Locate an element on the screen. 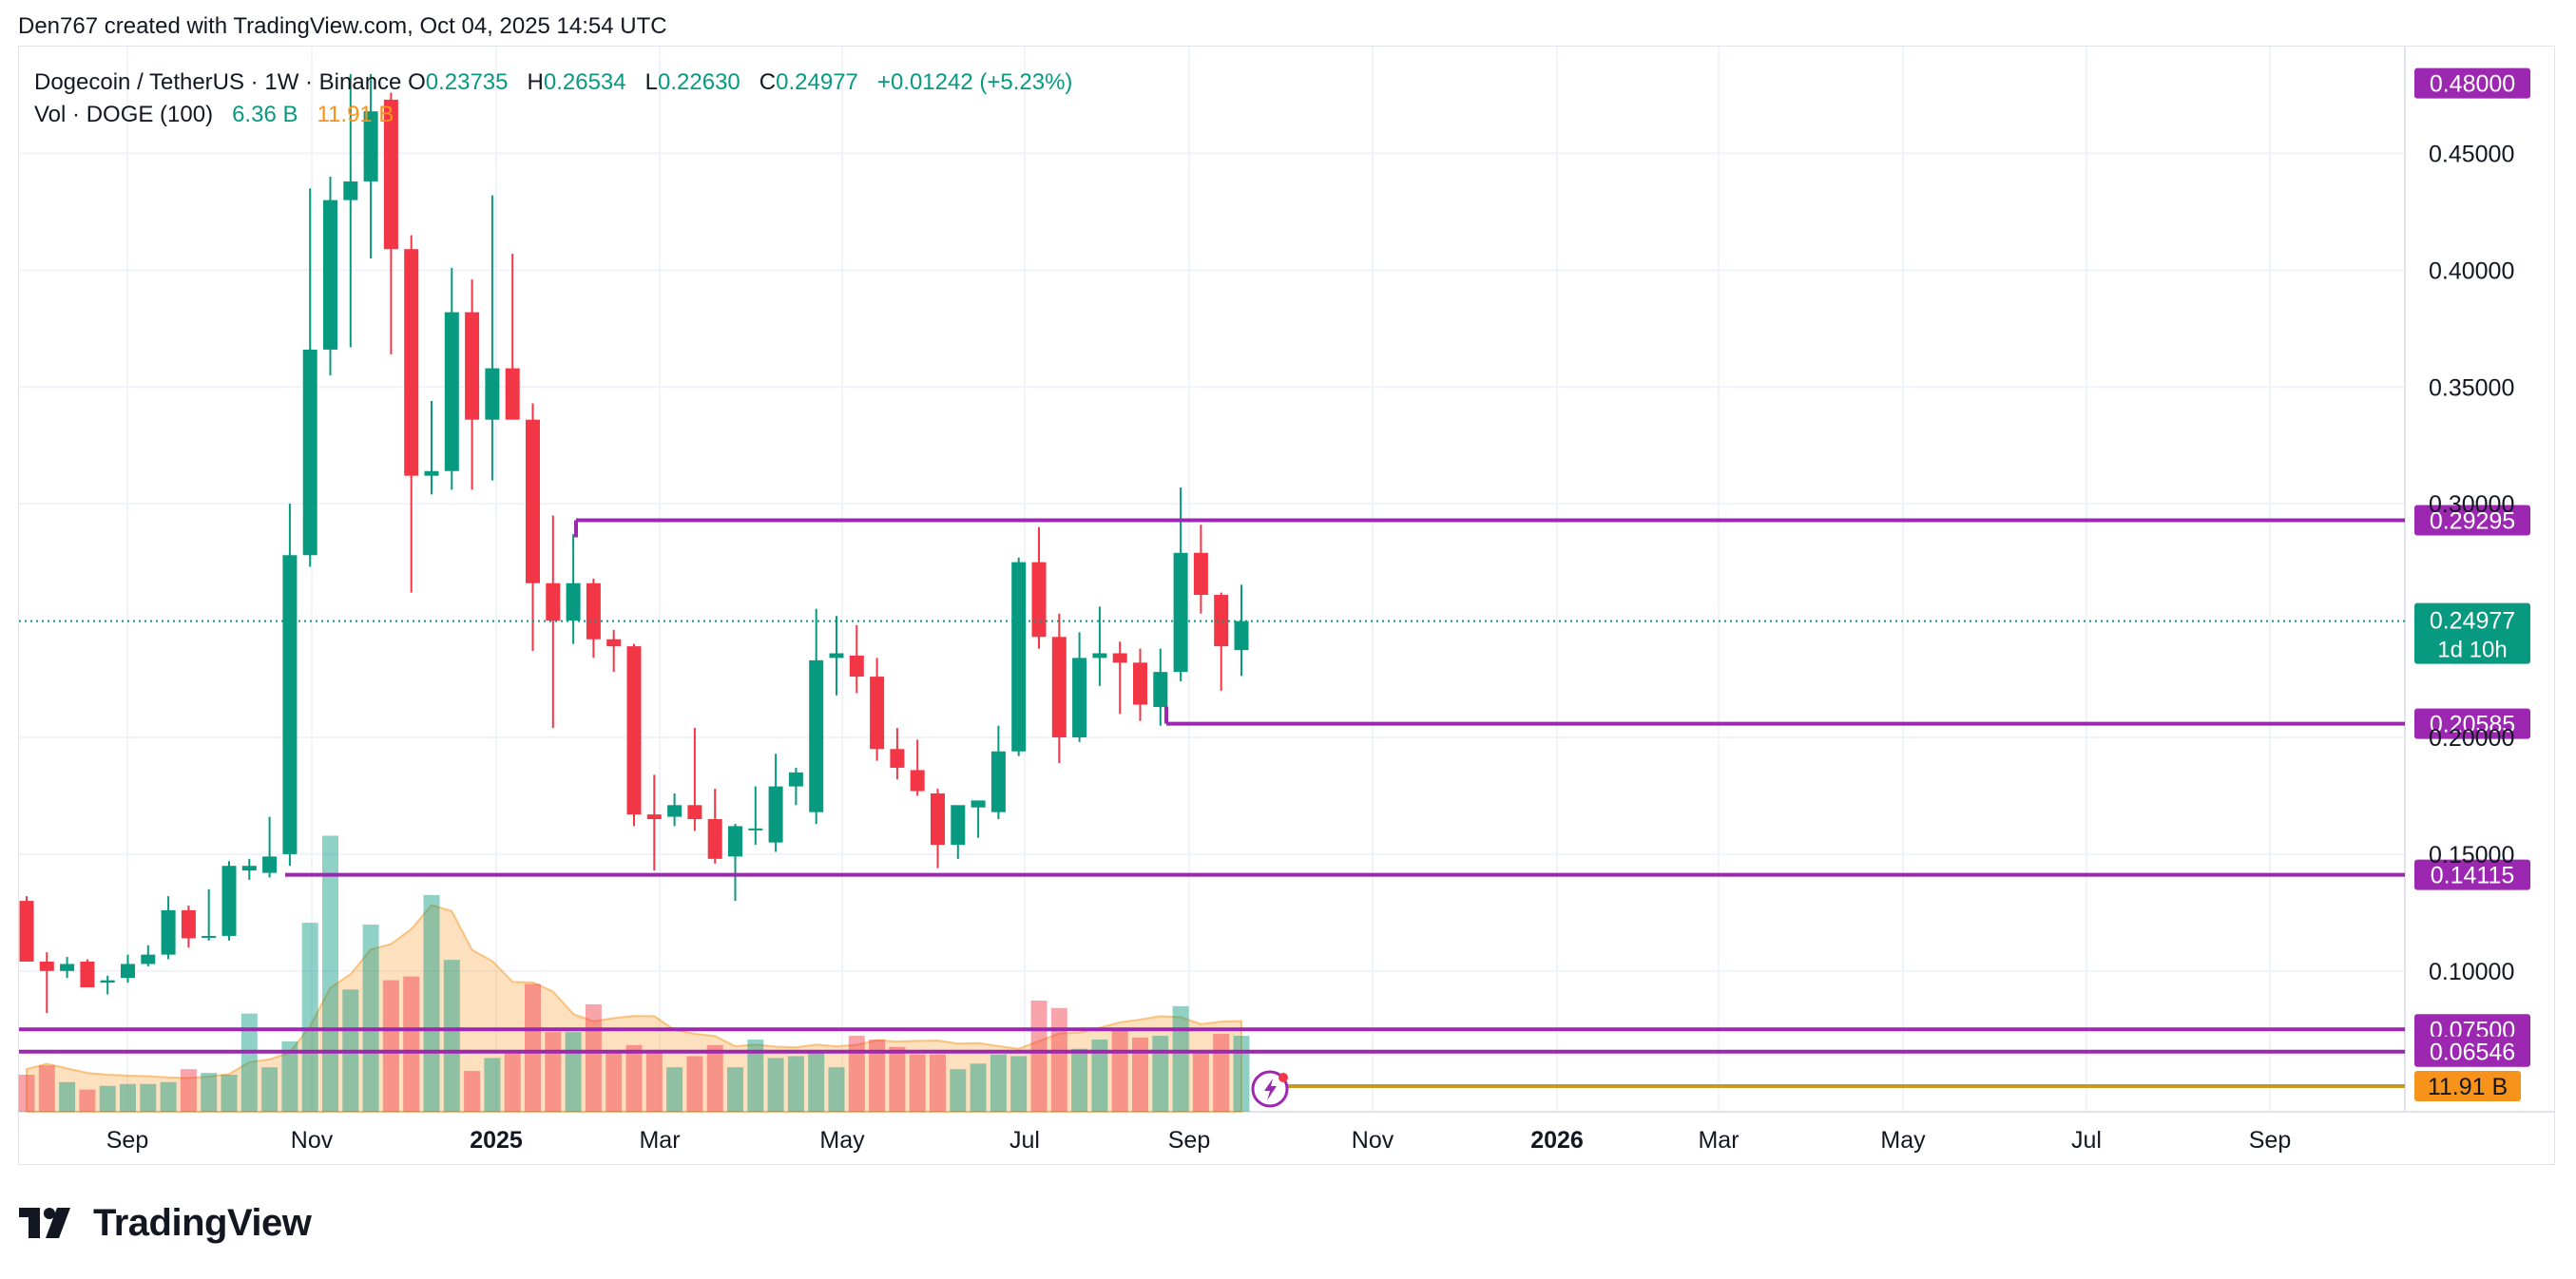  legend-volume-label: Vol · DOGE (100) is located at coordinates (124, 115).